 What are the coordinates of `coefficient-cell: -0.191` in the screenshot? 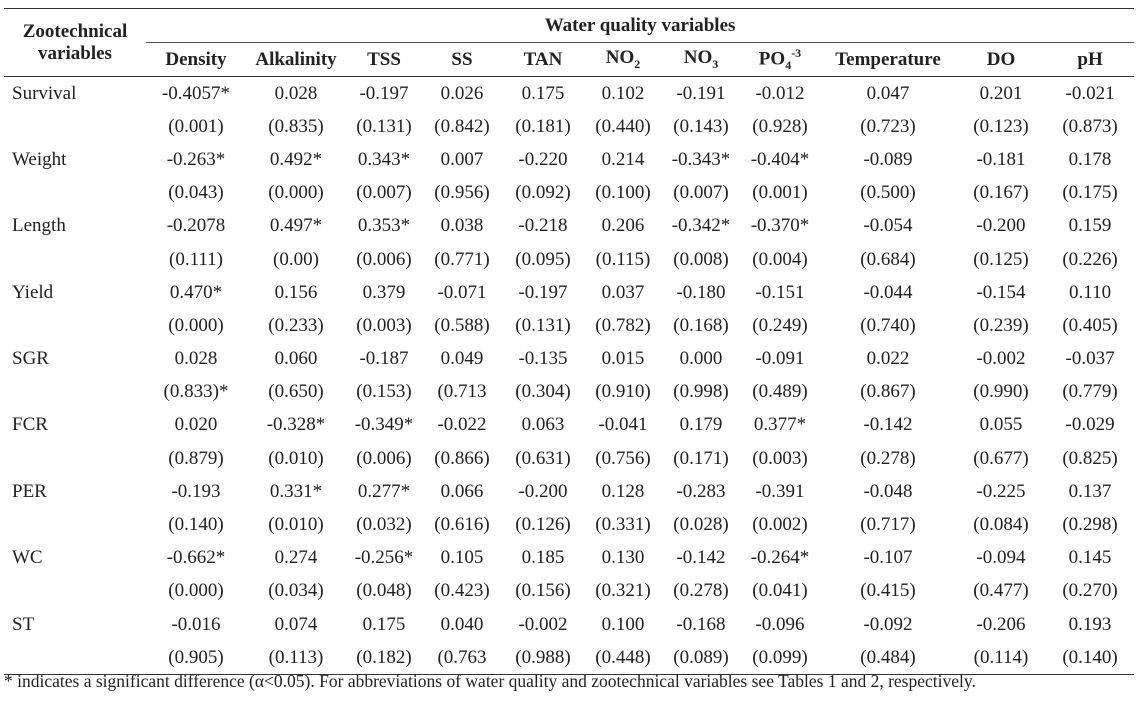 It's located at (701, 93).